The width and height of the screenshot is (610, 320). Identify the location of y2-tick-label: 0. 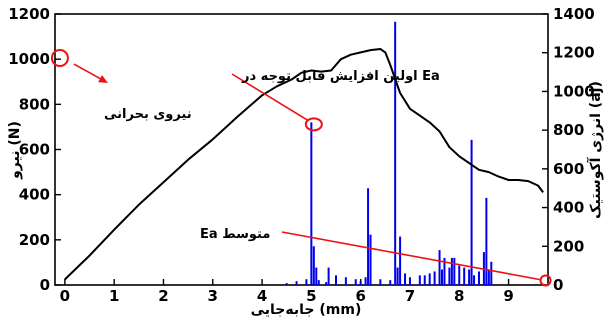
(558, 285).